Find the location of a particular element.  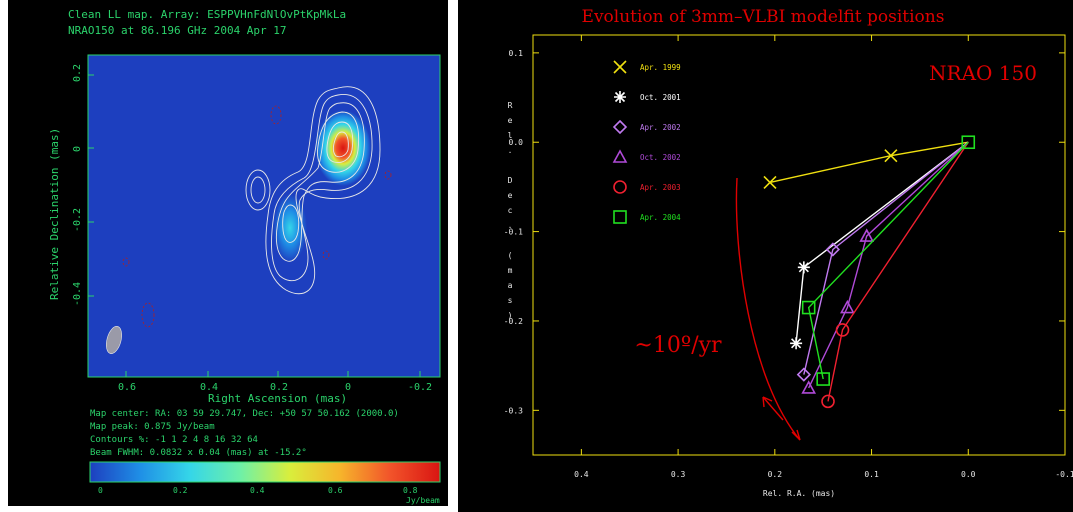

rotation-arrowhead-up is located at coordinates (767, 402).